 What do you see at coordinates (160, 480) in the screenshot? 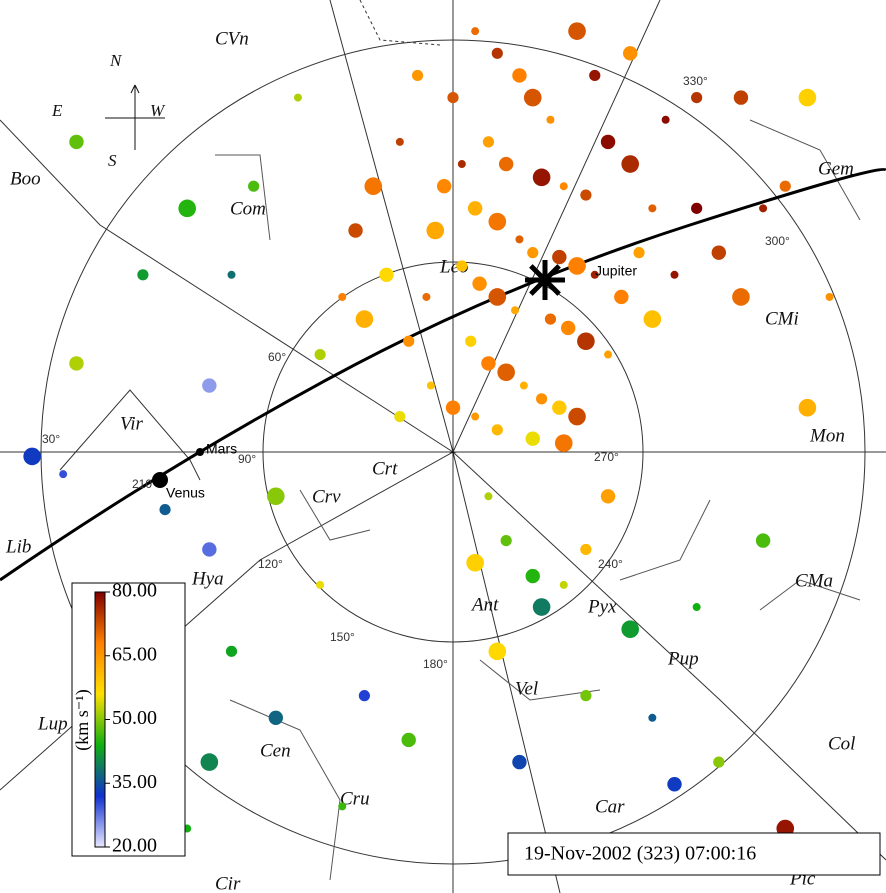
I see `venus-marker` at bounding box center [160, 480].